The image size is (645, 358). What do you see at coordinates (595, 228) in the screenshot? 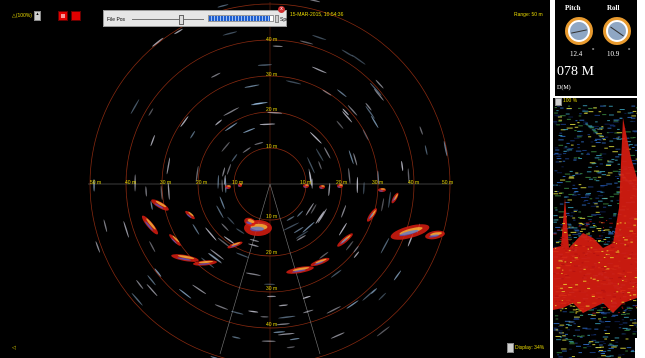
I see `echogram-panel: 100 %` at bounding box center [595, 228].